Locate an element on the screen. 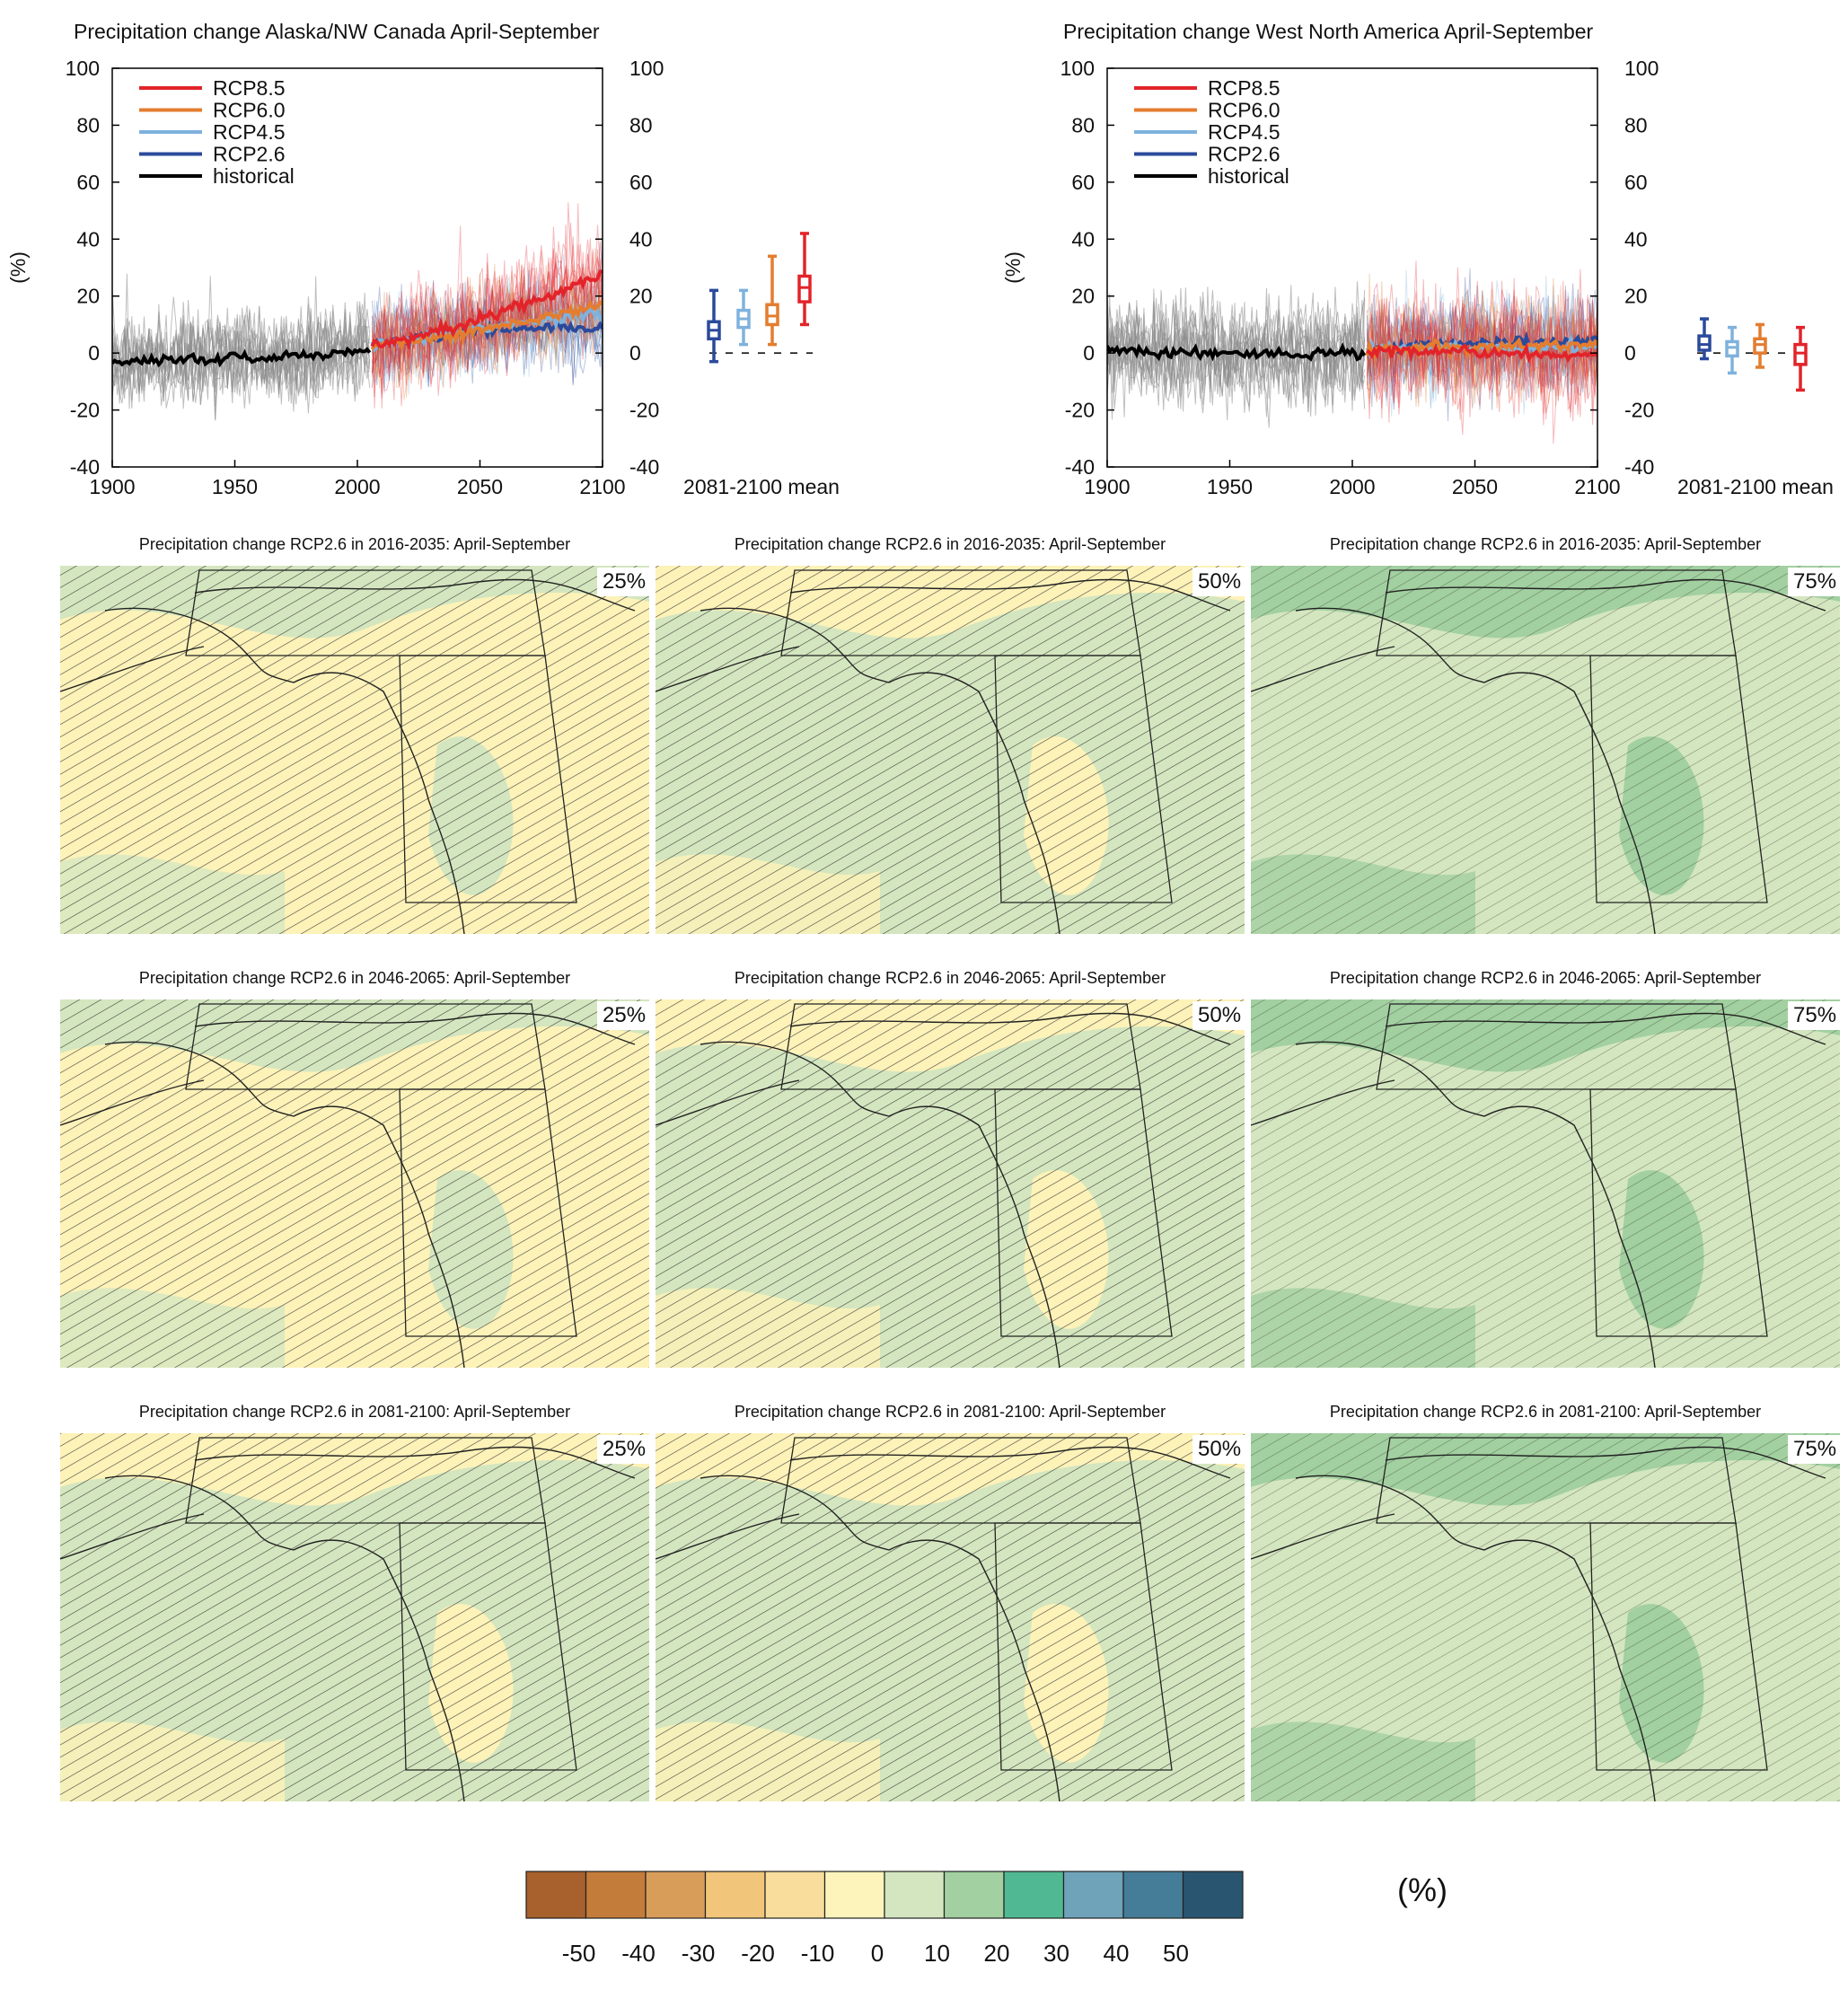 This screenshot has height=1990, width=1848. y-tick-label: 60 is located at coordinates (88, 182).